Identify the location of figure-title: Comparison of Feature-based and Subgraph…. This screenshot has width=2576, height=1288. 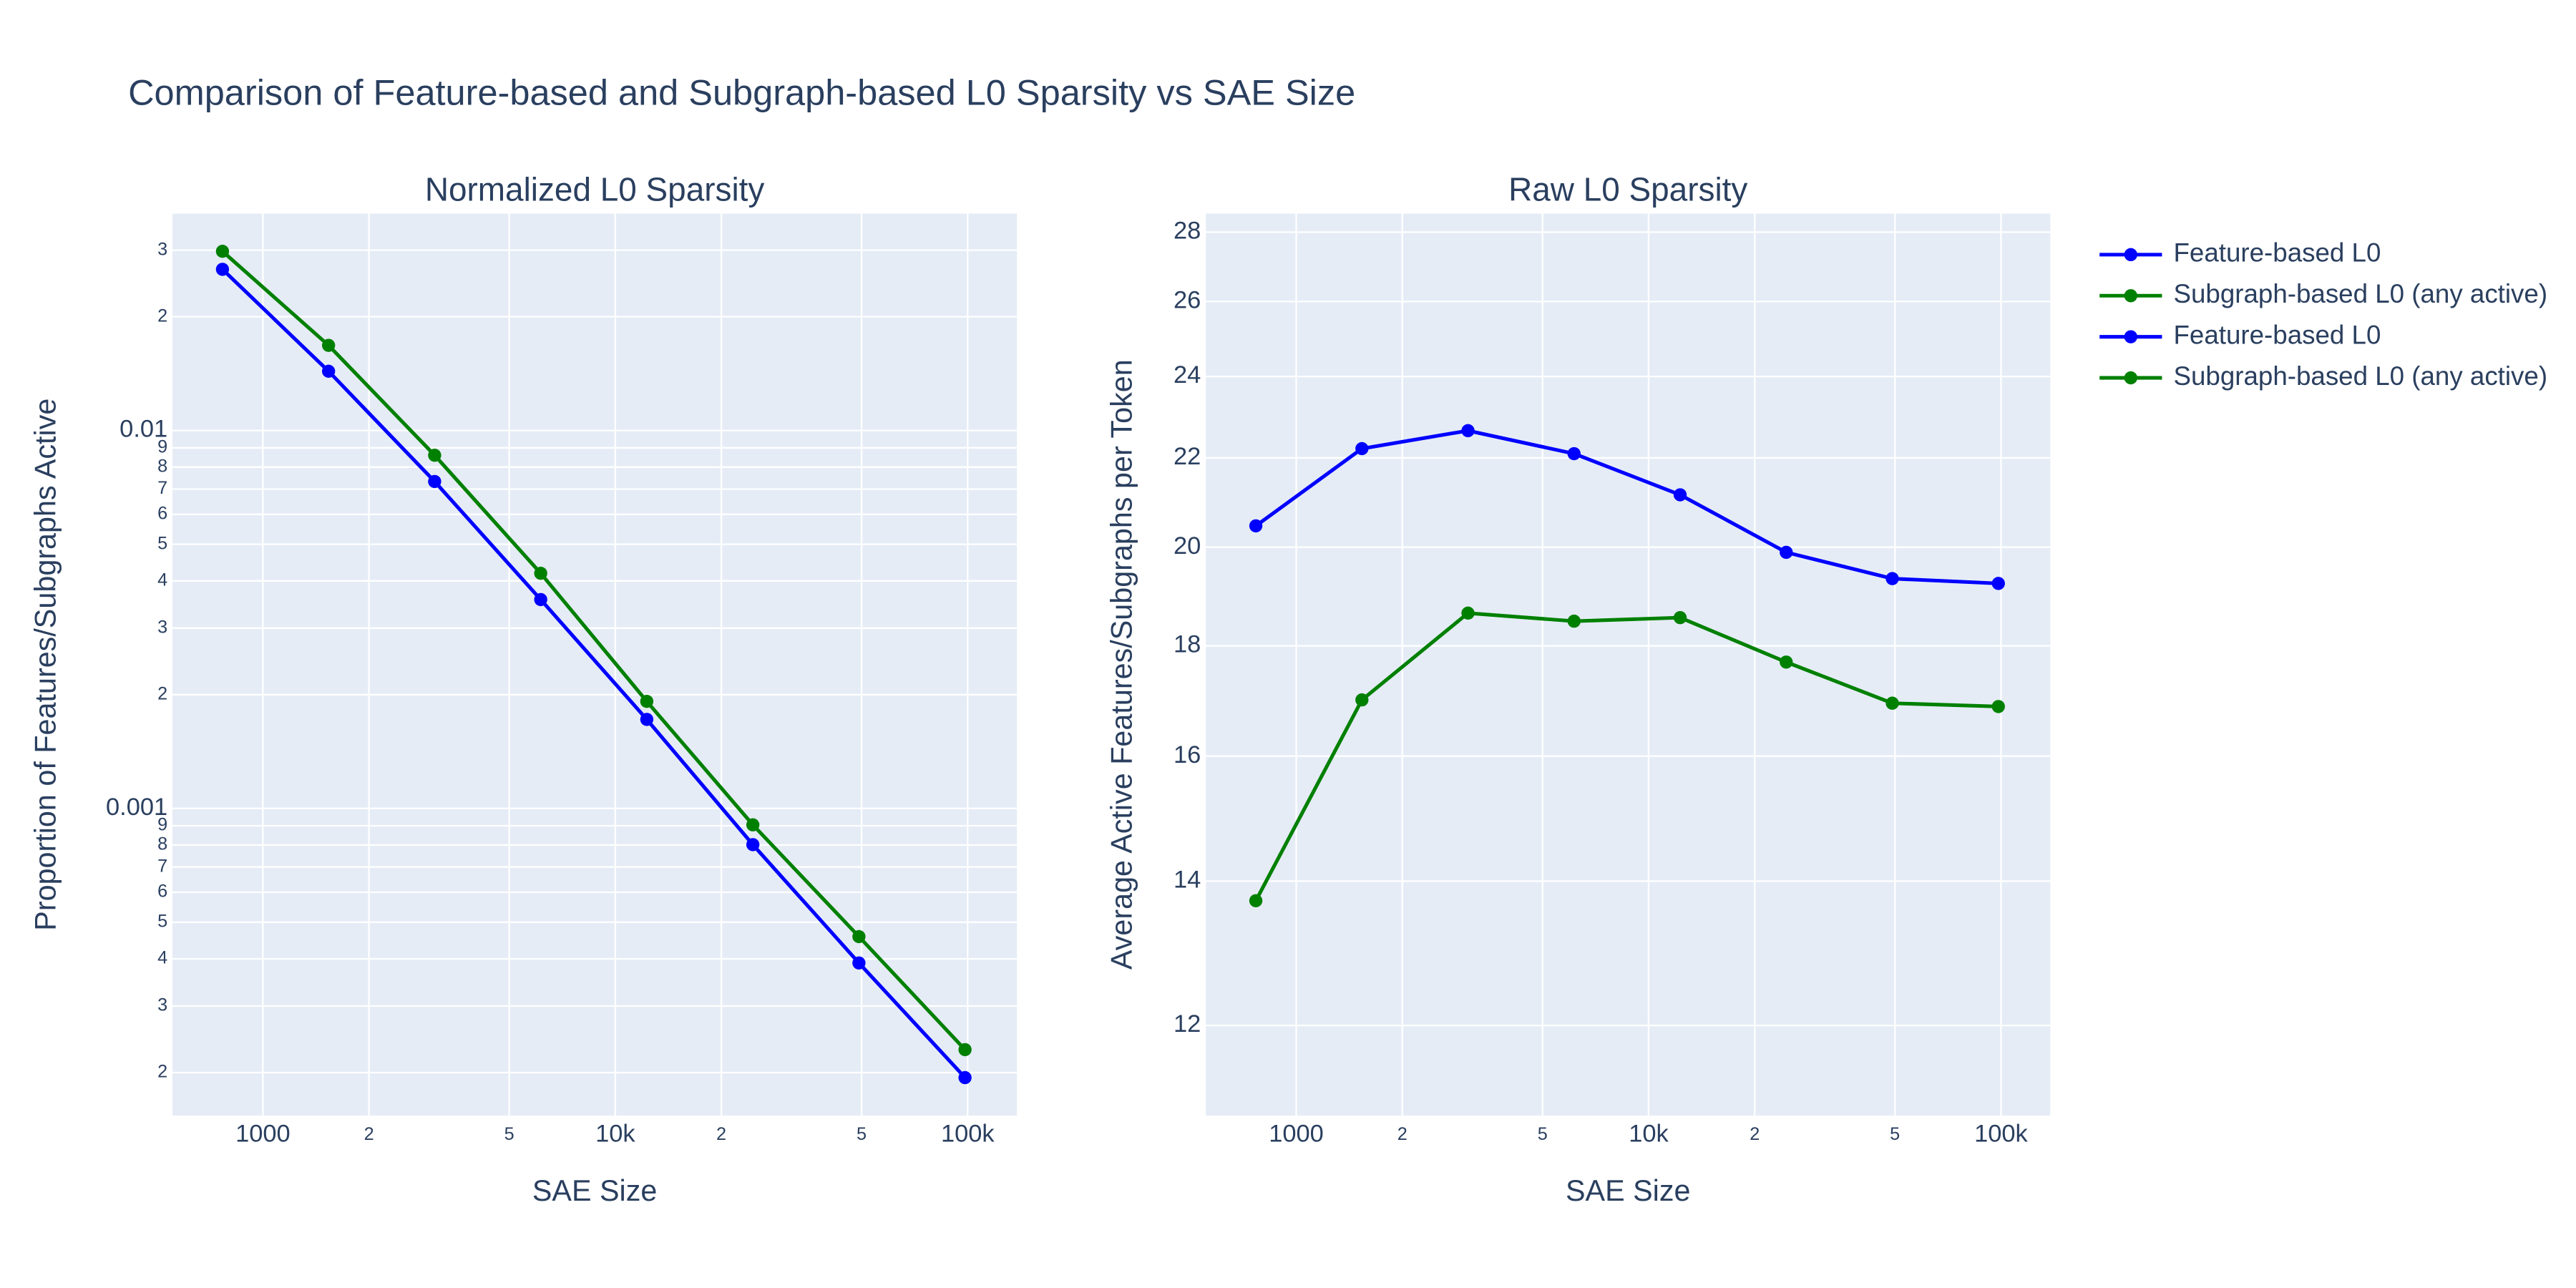
(741, 92).